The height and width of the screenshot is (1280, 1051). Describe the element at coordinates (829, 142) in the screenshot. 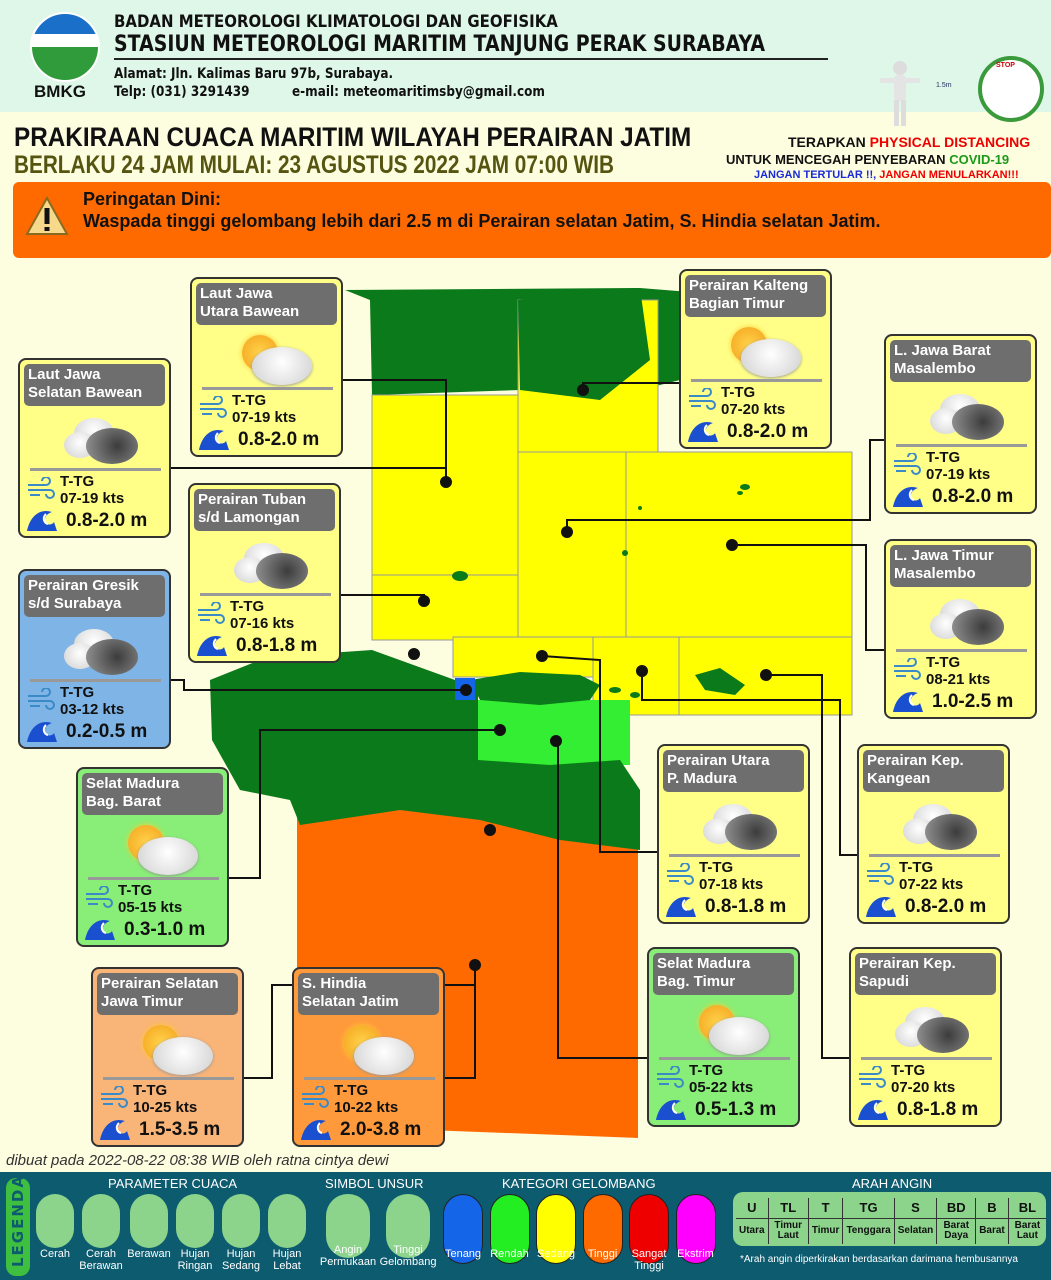

I see `covid-text: TERAPKAN` at that location.